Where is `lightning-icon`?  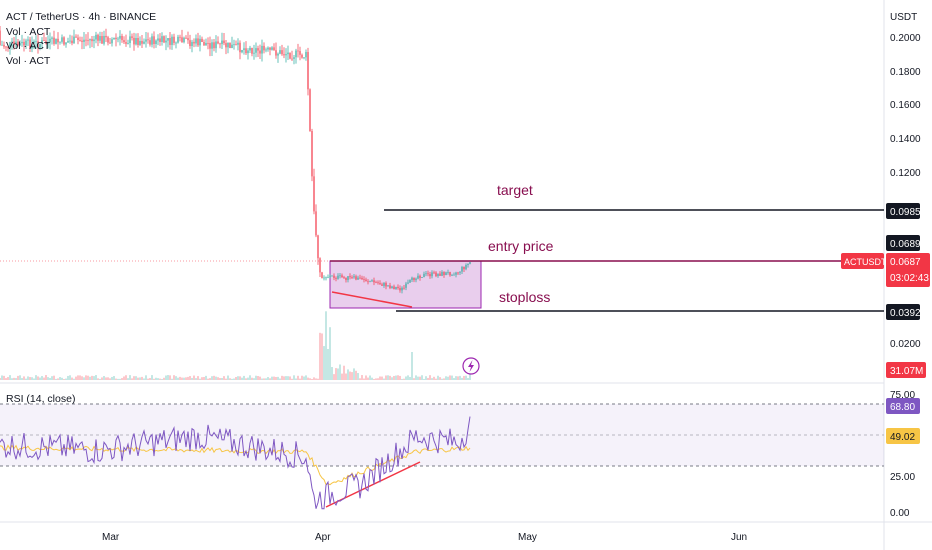 lightning-icon is located at coordinates (471, 366).